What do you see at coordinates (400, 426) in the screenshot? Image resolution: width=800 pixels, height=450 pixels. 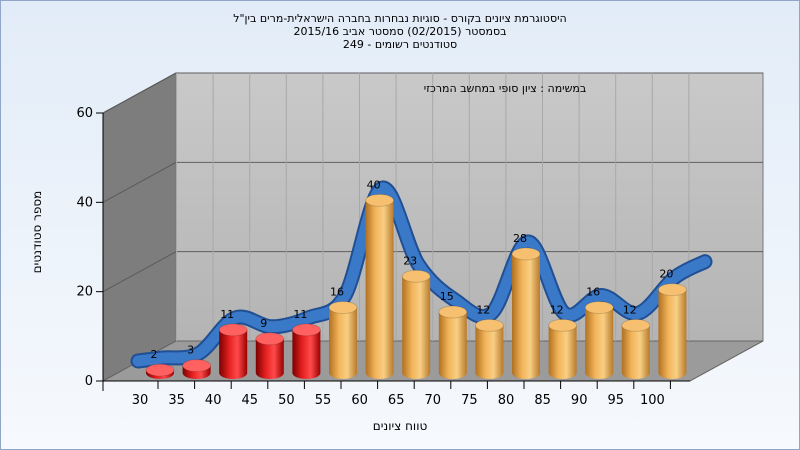 I see `x-axis-label: טווח ציונים` at bounding box center [400, 426].